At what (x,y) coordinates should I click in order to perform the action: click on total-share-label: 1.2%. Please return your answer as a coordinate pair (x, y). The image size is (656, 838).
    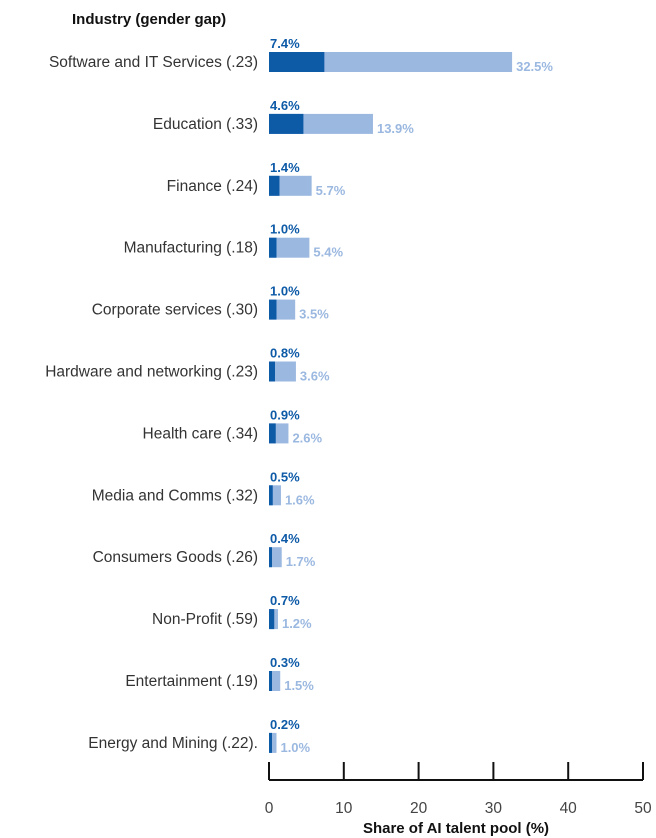
    Looking at the image, I should click on (297, 623).